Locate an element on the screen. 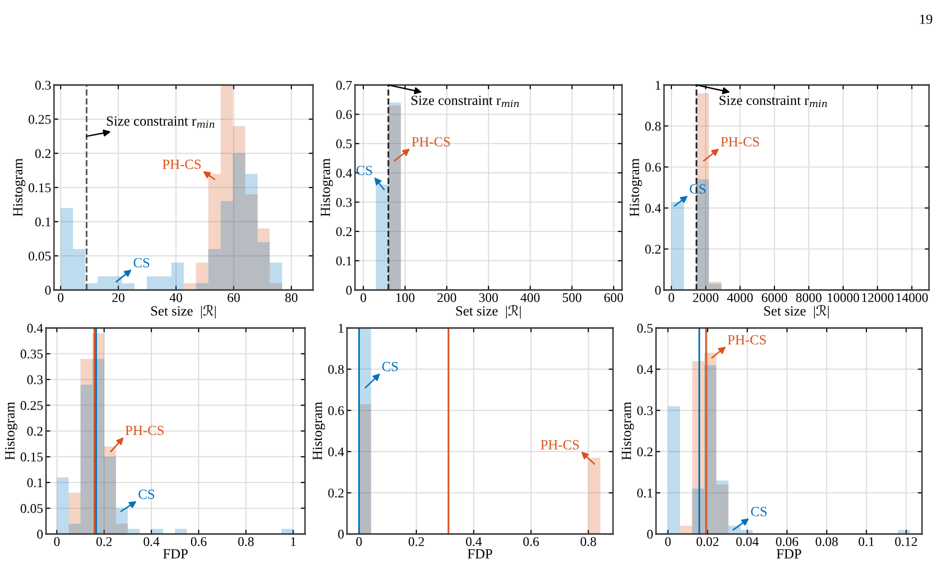 This screenshot has width=947, height=565. text: 19 is located at coordinates (926, 19).